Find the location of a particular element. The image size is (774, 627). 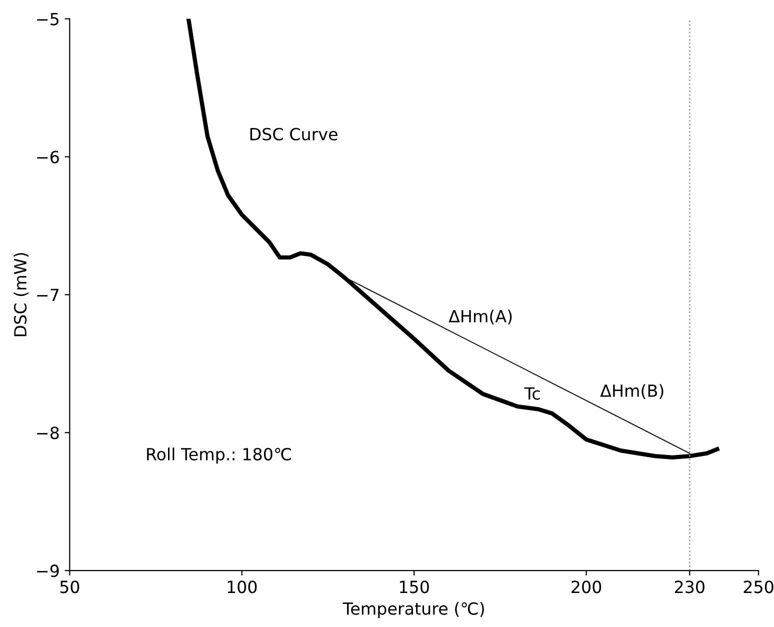

y-tick-label: −9 is located at coordinates (48, 571).